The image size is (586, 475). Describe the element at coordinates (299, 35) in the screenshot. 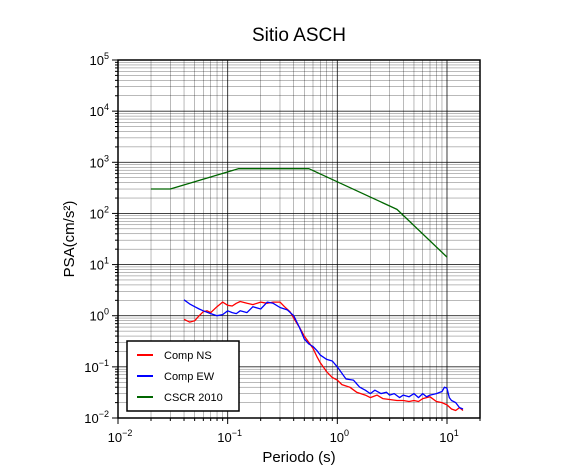

I see `chart-title: Sitio ASCH` at that location.